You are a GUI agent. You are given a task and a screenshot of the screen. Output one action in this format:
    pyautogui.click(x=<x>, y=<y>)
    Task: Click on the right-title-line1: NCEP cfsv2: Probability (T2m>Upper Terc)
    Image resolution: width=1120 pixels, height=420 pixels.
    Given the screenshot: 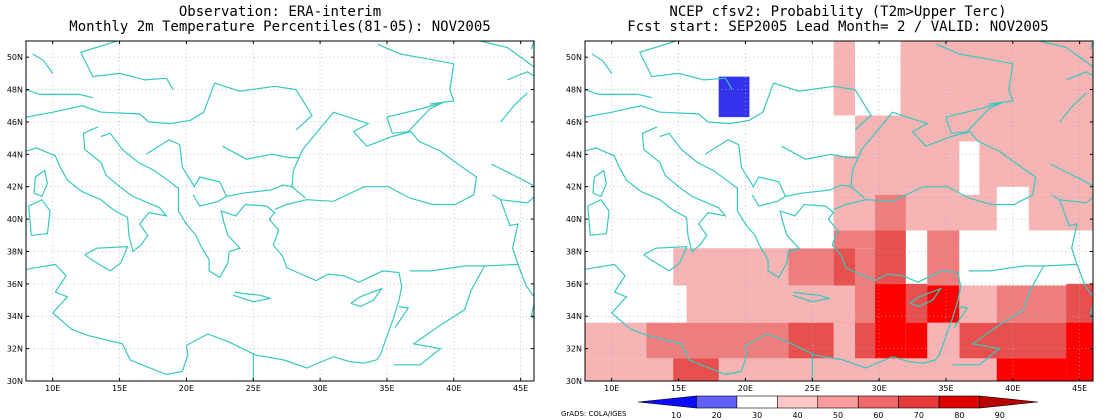 What is the action you would take?
    pyautogui.click(x=838, y=12)
    